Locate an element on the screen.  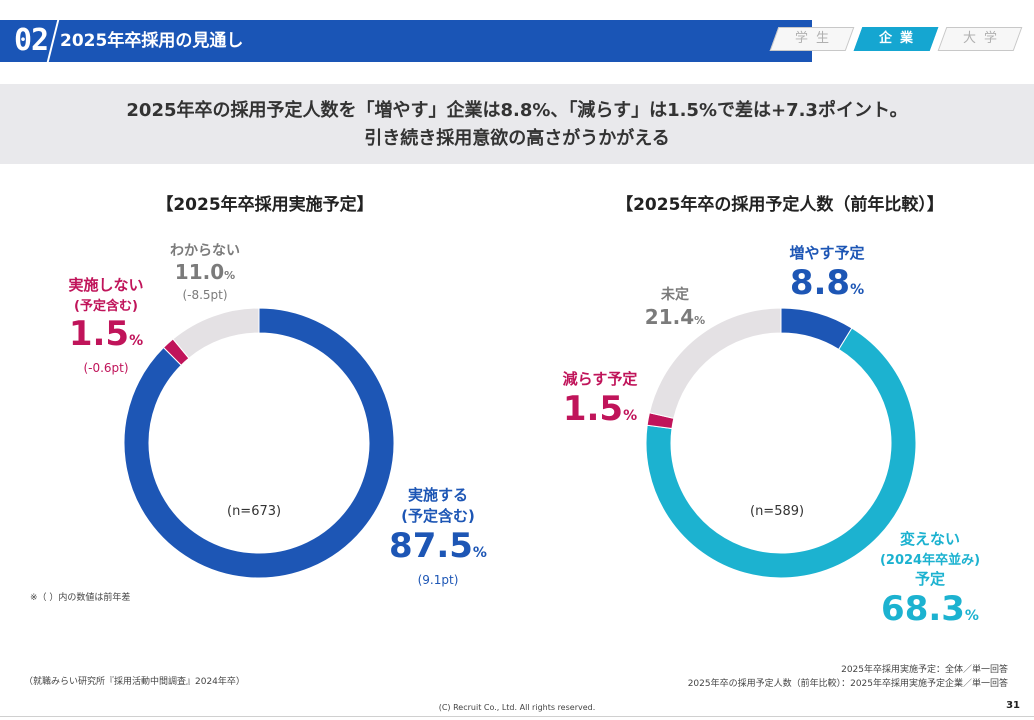
label-same-name-2: 予定 is located at coordinates (929, 579).